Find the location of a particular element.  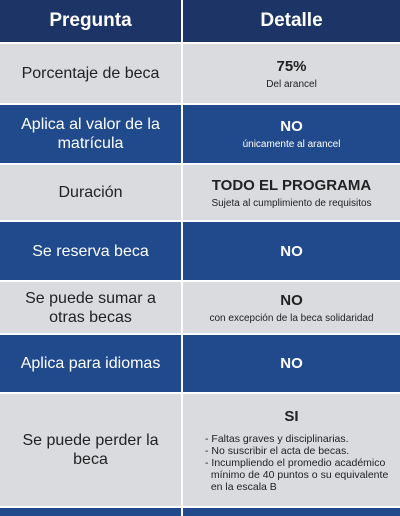

column-title: Detalle is located at coordinates (291, 20).